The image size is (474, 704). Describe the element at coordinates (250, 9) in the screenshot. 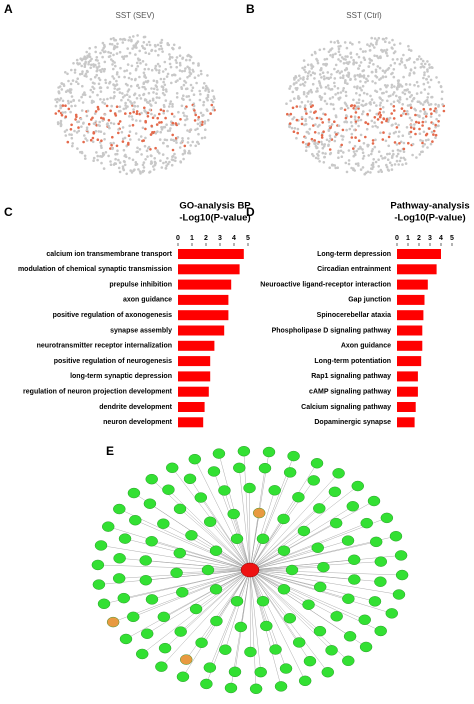

I see `panel-label: B` at that location.